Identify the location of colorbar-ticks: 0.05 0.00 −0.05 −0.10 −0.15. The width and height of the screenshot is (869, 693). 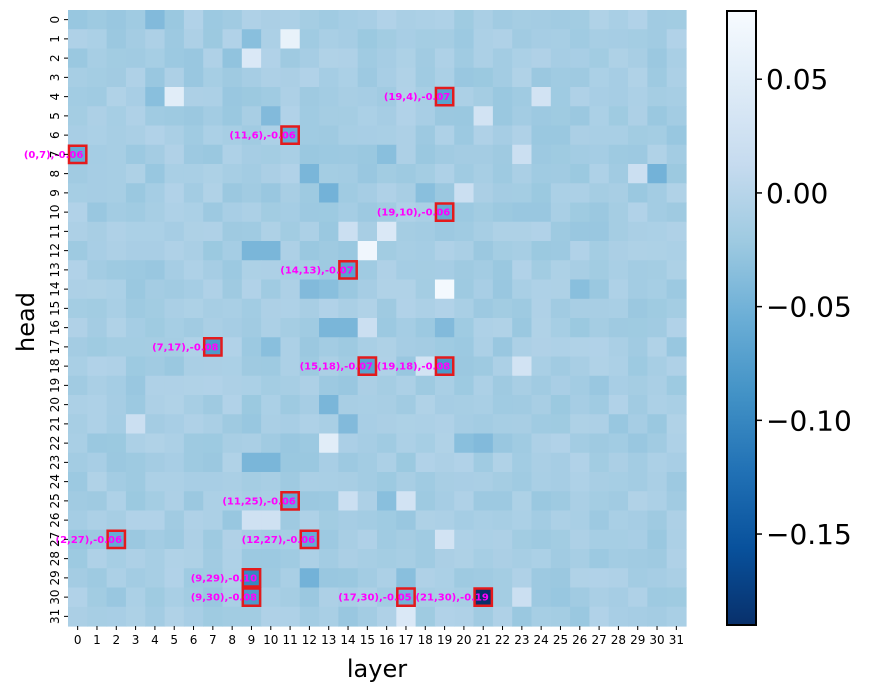
(804, 307).